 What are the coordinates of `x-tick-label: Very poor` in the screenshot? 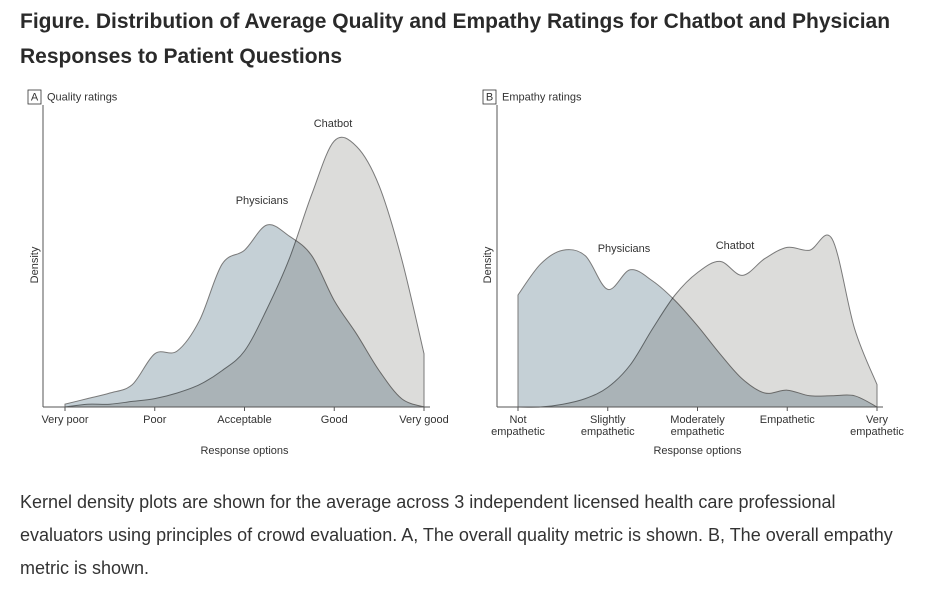 It's located at (65, 420).